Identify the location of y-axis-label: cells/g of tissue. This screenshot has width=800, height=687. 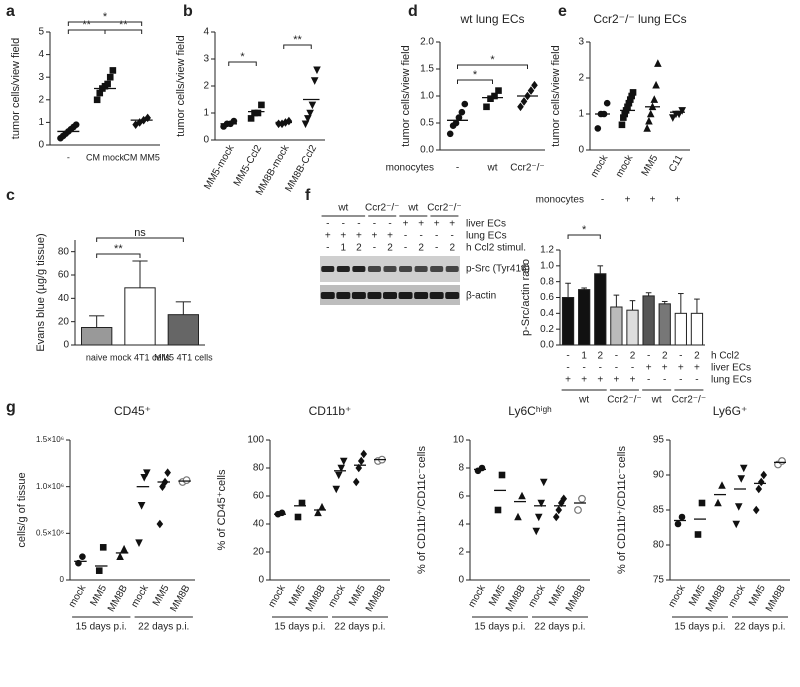
(22, 509).